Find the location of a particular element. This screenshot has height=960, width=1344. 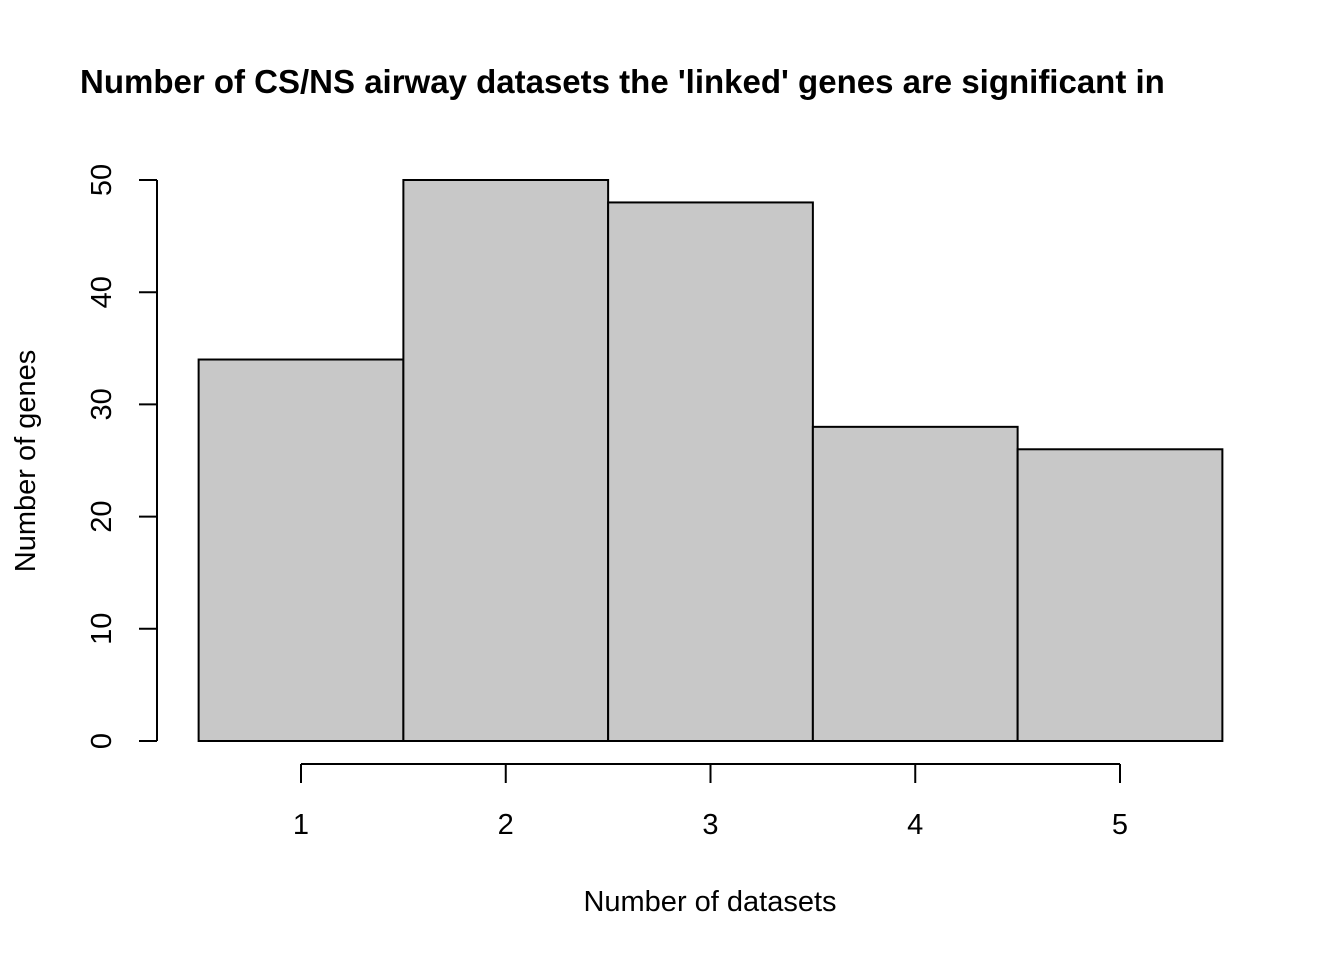

x-tick-label-2: 2 is located at coordinates (506, 825).